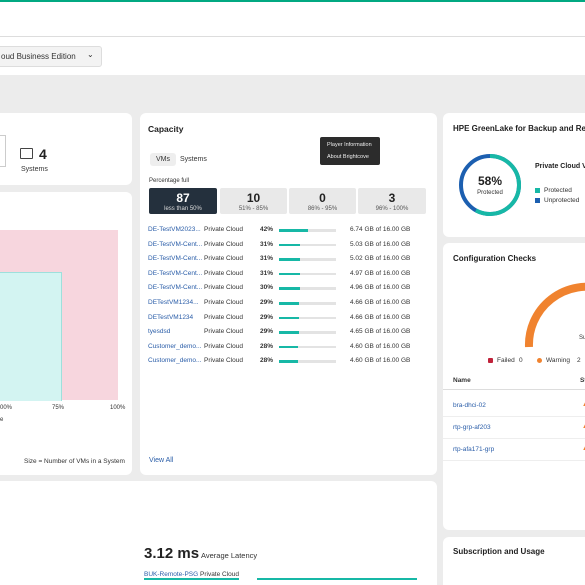 The width and height of the screenshot is (585, 585). What do you see at coordinates (34, 169) in the screenshot?
I see `systems-label: Systems` at bounding box center [34, 169].